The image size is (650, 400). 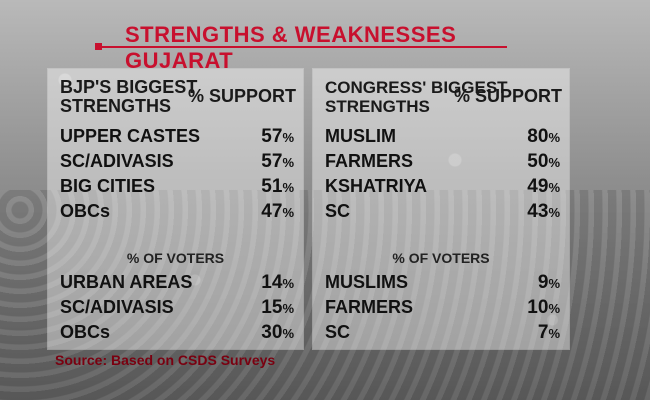 I want to click on row-value: 80%, so click(x=543, y=136).